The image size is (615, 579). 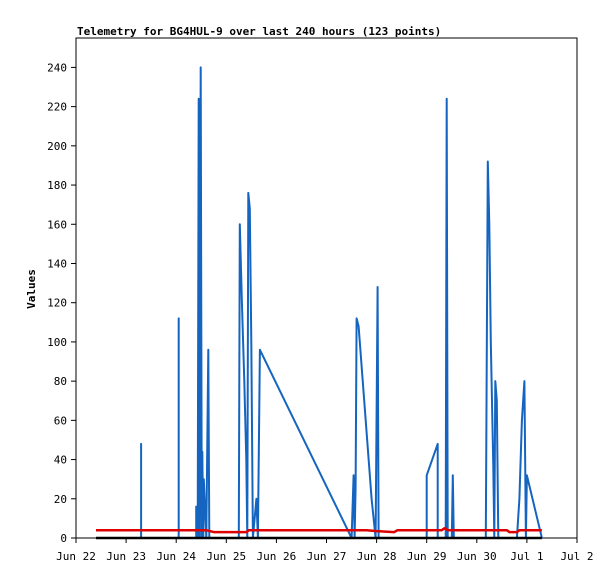 What do you see at coordinates (126, 556) in the screenshot?
I see `x-tick-label: Jun 23` at bounding box center [126, 556].